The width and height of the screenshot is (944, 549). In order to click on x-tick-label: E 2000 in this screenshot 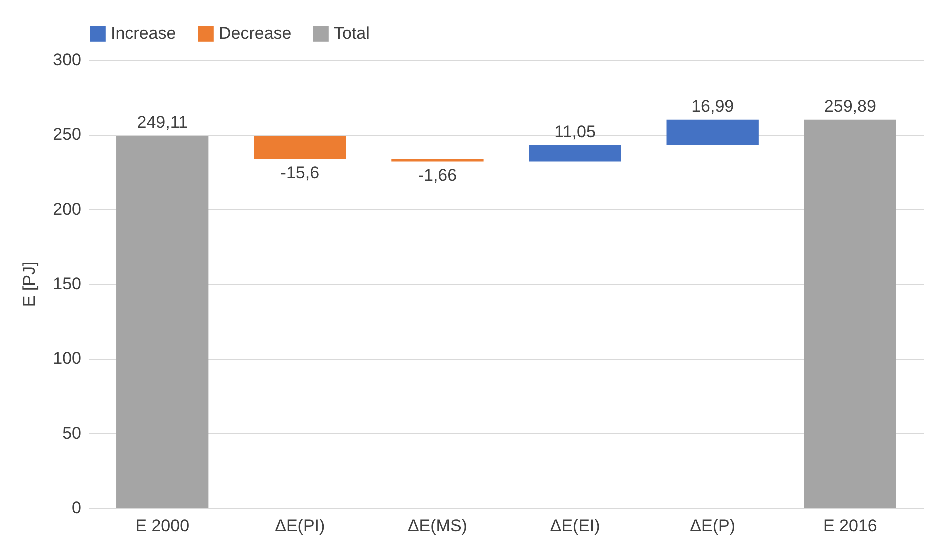, I will do `click(163, 526)`.